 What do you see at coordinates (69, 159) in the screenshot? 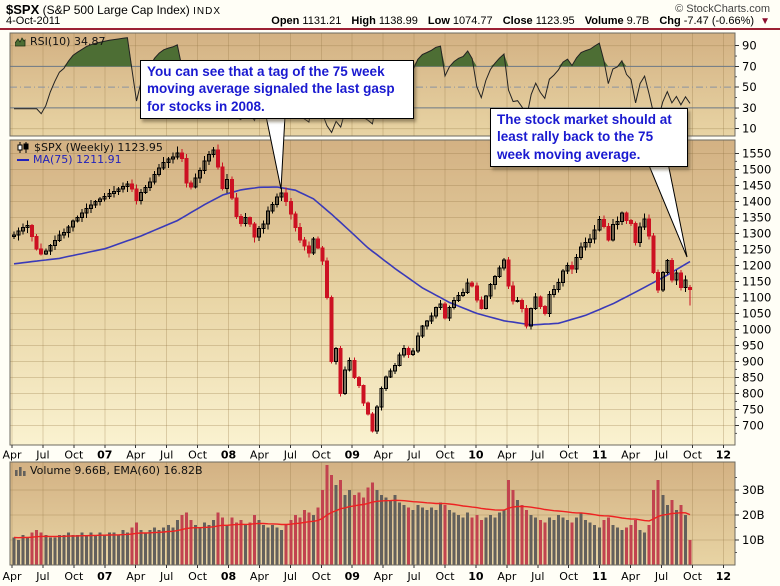
I see `ma75-legend: MA(75) 1211.91` at bounding box center [69, 159].